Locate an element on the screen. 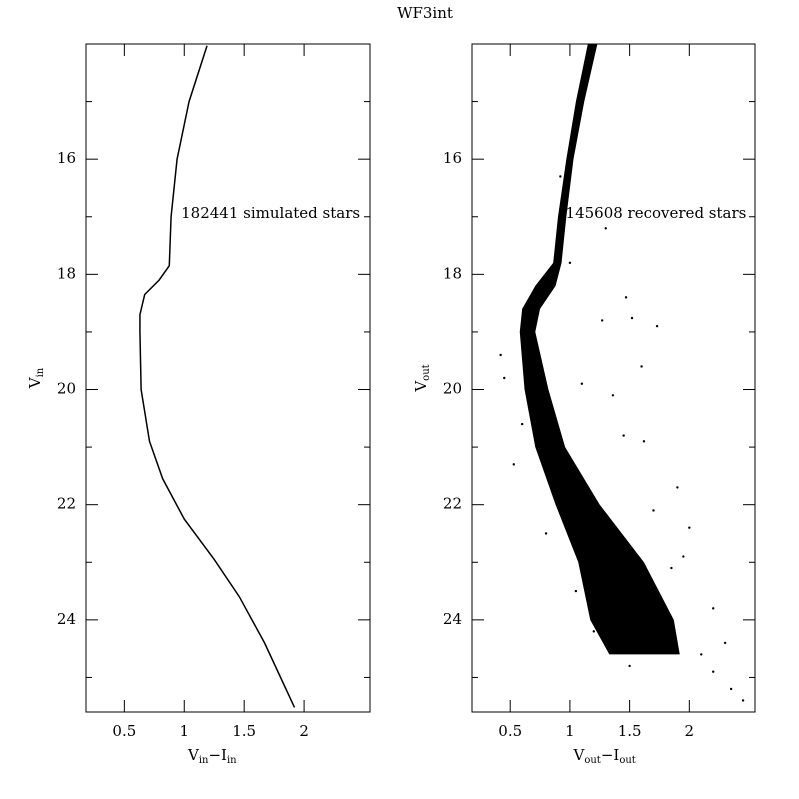 The image size is (799, 799). y-axis-label: Vout is located at coordinates (422, 378).